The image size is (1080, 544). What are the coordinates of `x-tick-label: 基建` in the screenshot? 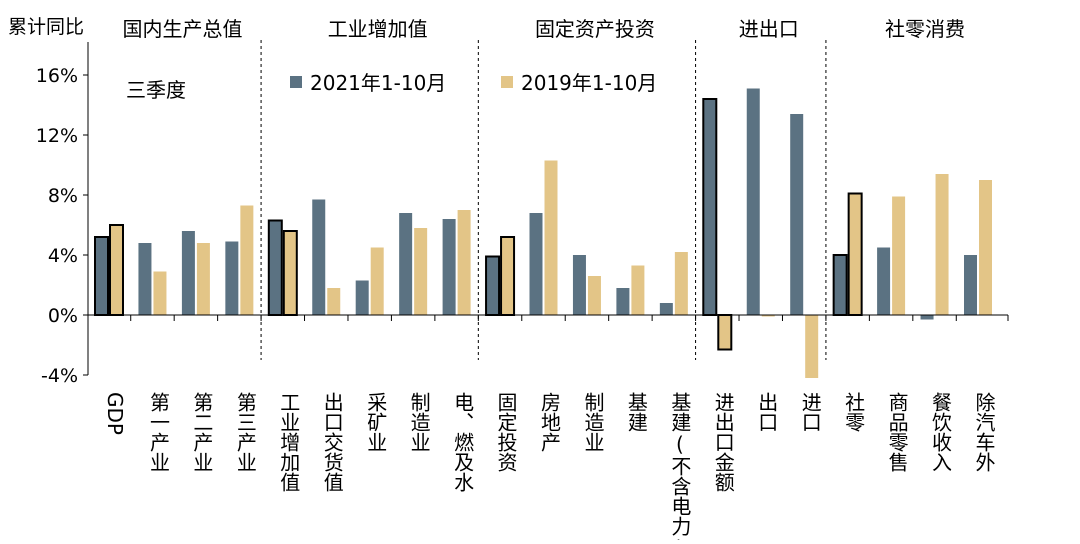 It's located at (636, 412).